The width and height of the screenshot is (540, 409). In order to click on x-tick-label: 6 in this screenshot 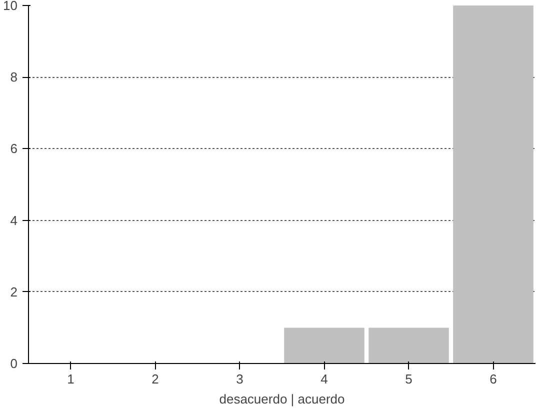, I will do `click(493, 379)`.